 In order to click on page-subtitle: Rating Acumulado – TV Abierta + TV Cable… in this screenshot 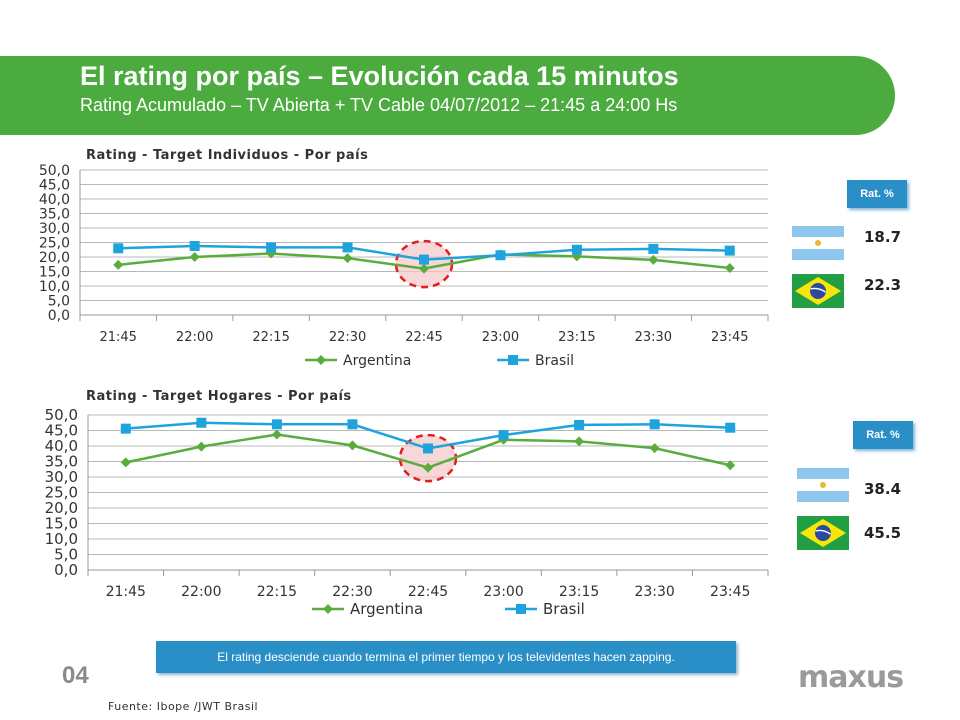, I will do `click(379, 105)`.